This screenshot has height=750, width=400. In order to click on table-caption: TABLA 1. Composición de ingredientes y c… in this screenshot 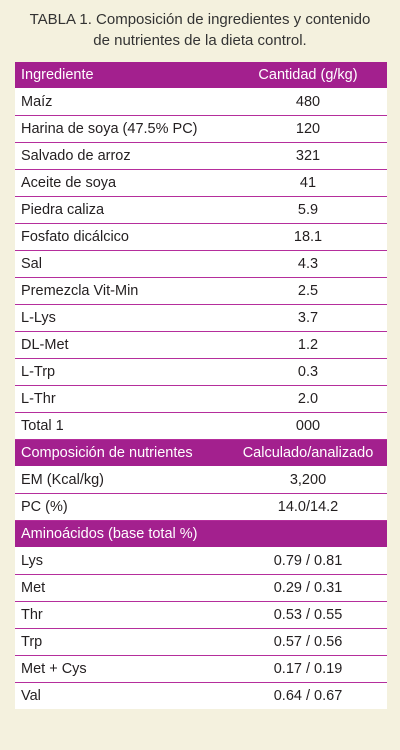, I will do `click(200, 26)`.